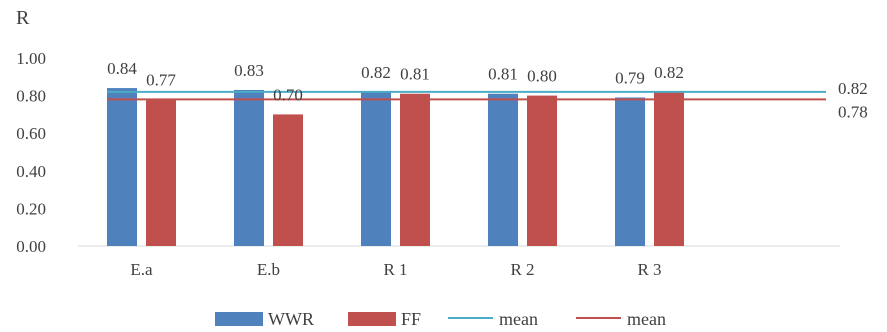 The width and height of the screenshot is (887, 332). What do you see at coordinates (31, 152) in the screenshot?
I see `y-axis-ticks: 0.00 0.20 0.40 0.60 0.80 1.00` at bounding box center [31, 152].